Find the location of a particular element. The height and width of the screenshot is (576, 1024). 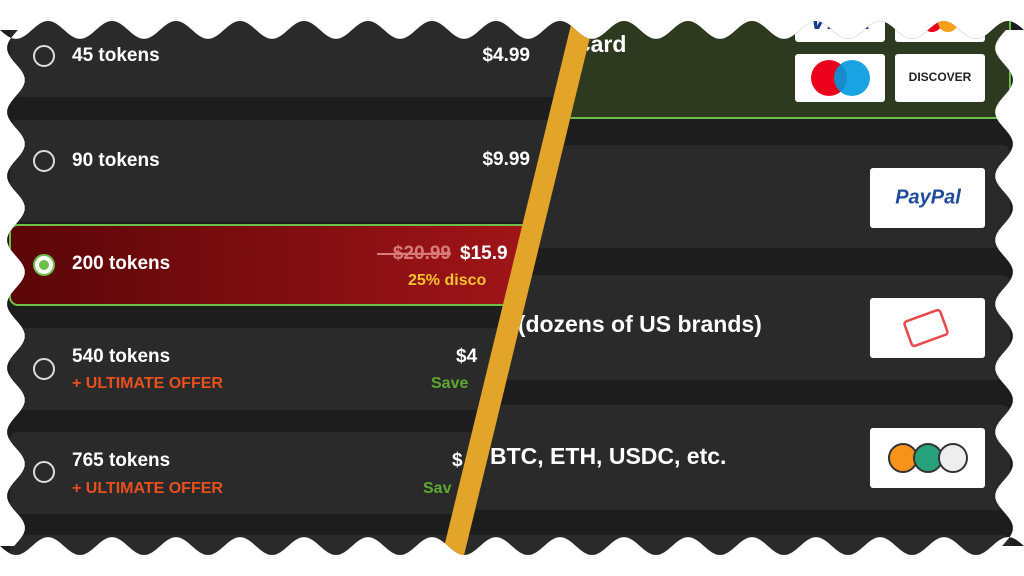

price: $9.99 is located at coordinates (506, 159).